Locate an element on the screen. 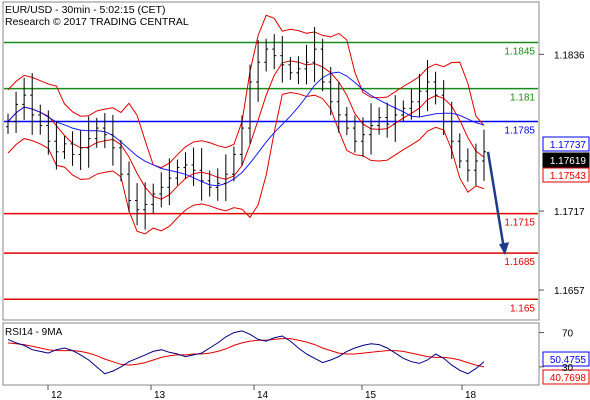 This screenshot has width=590, height=400. price-tag-1-label: 1.17619 is located at coordinates (568, 161).